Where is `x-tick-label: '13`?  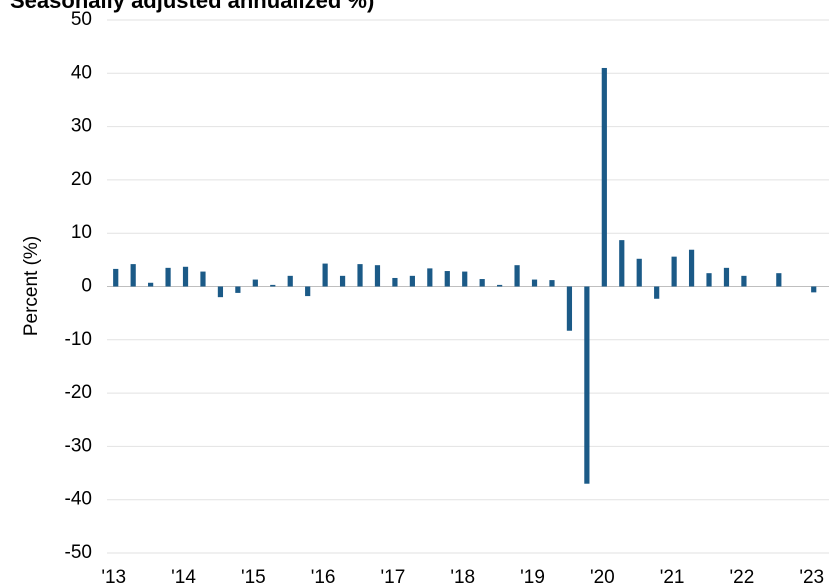 x-tick-label: '13 is located at coordinates (113, 577).